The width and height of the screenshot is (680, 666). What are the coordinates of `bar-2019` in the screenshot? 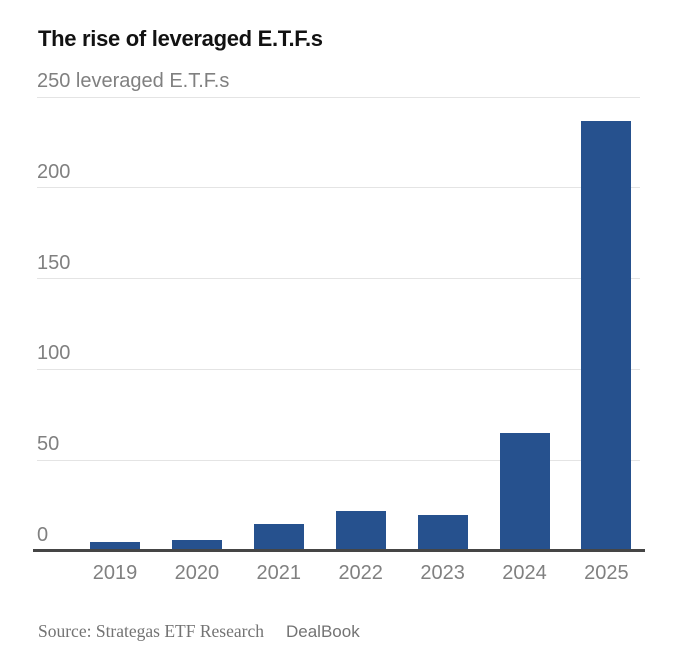 It's located at (115, 546).